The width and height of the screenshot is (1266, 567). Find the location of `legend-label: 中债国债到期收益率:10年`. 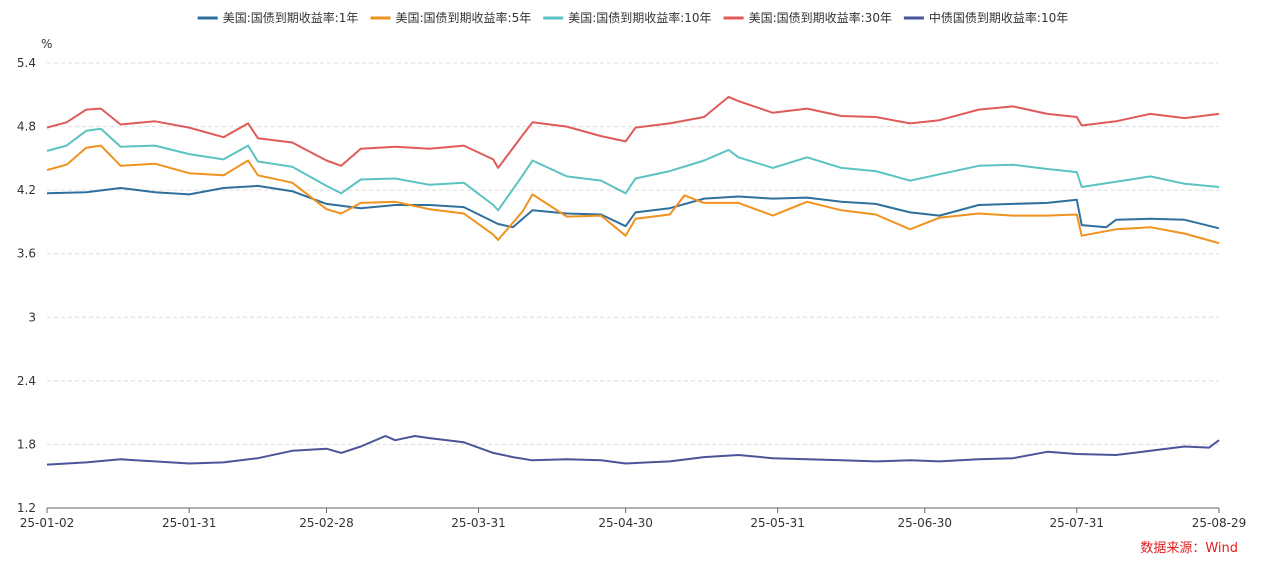

legend-label: 中债国债到期收益率:10年 is located at coordinates (998, 17).